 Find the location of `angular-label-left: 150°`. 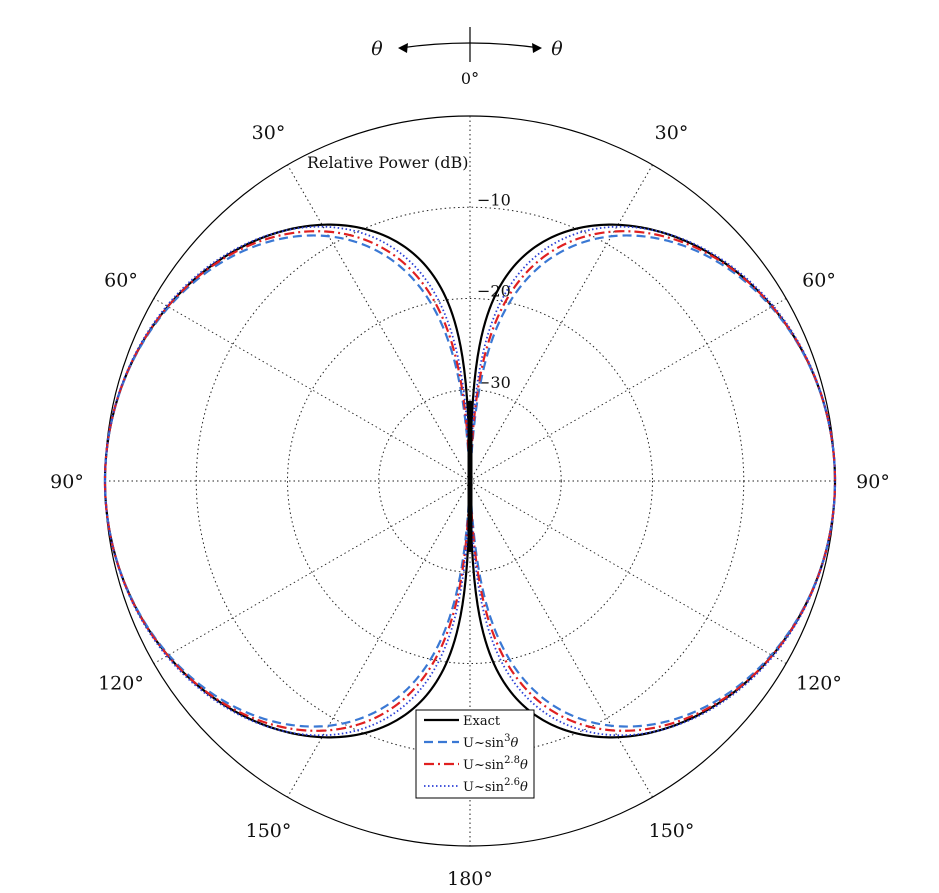

angular-label-left: 150° is located at coordinates (269, 831).